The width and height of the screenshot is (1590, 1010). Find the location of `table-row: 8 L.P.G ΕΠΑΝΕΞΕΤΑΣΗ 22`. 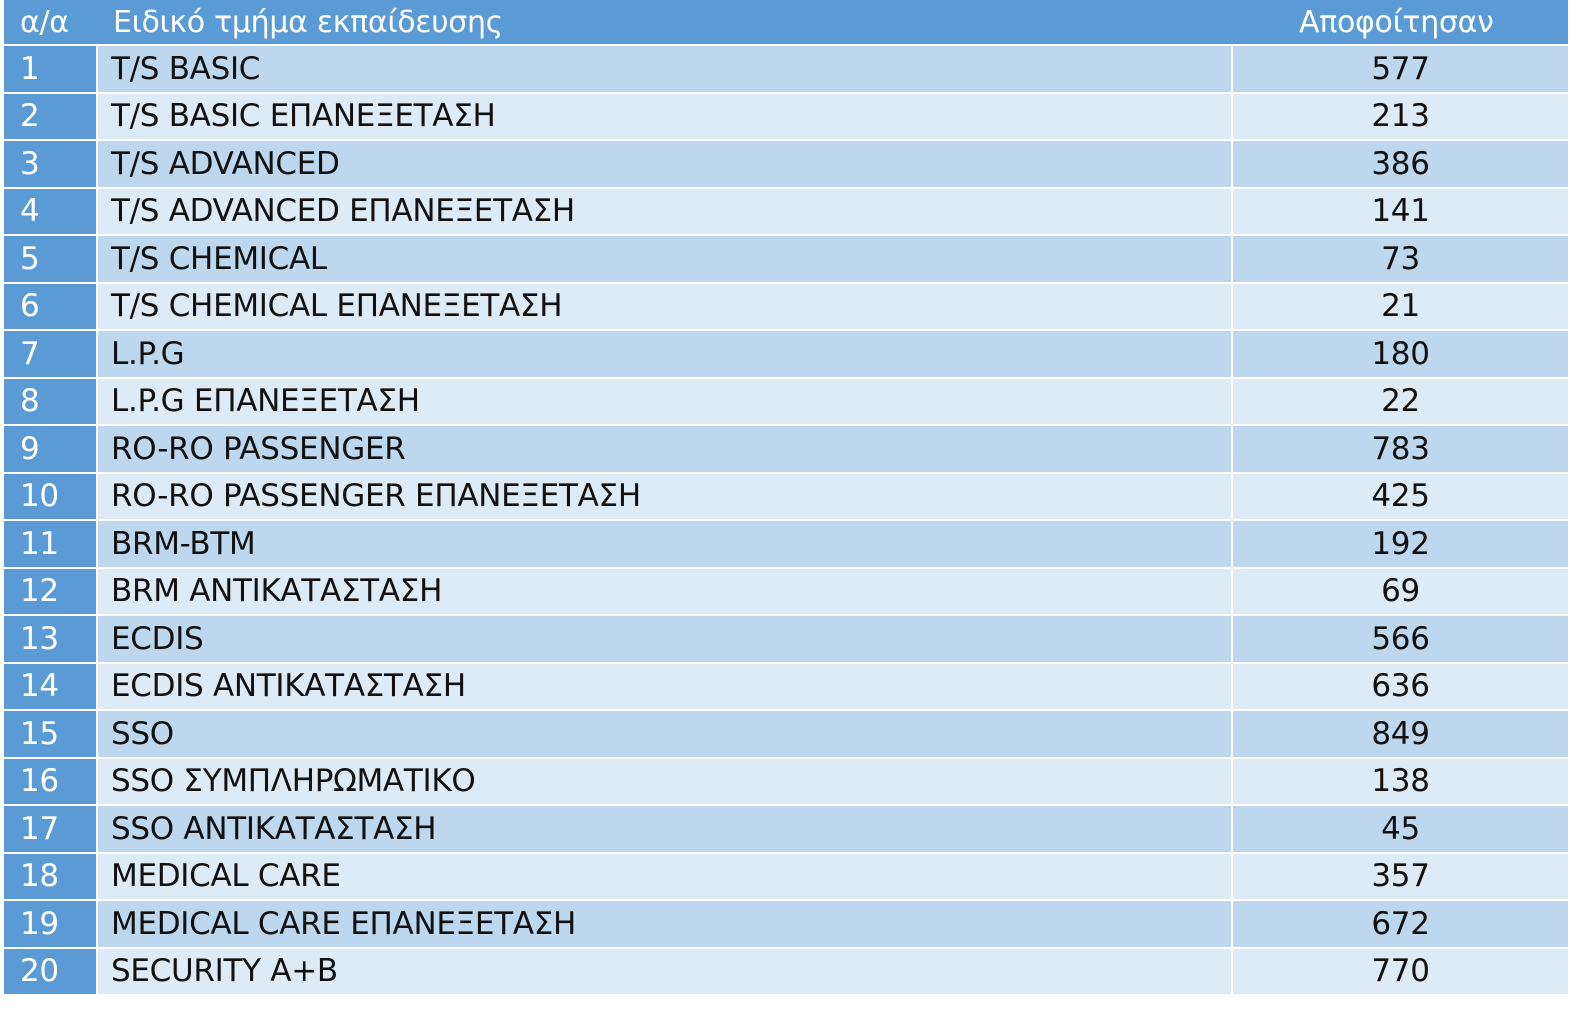

table-row: 8 L.P.G ΕΠΑΝΕΞΕΤΑΣΗ 22 is located at coordinates (786, 402).